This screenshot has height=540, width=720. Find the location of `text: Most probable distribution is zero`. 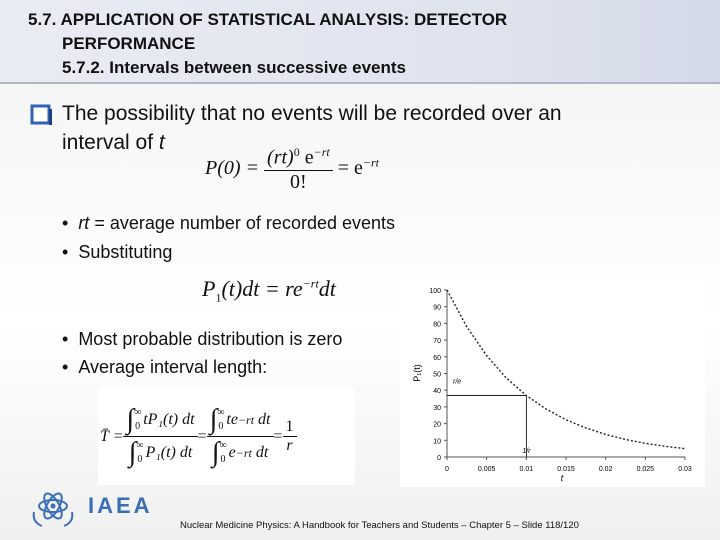

text: Most probable distribution is zero is located at coordinates (210, 339).